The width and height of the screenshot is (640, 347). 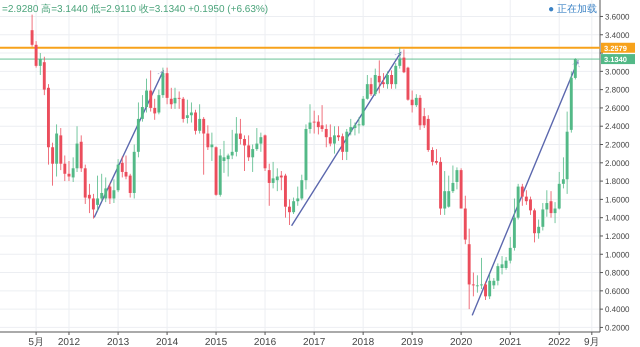 What do you see at coordinates (617, 181) in the screenshot?
I see `y-tick-label: 1.8000` at bounding box center [617, 181].